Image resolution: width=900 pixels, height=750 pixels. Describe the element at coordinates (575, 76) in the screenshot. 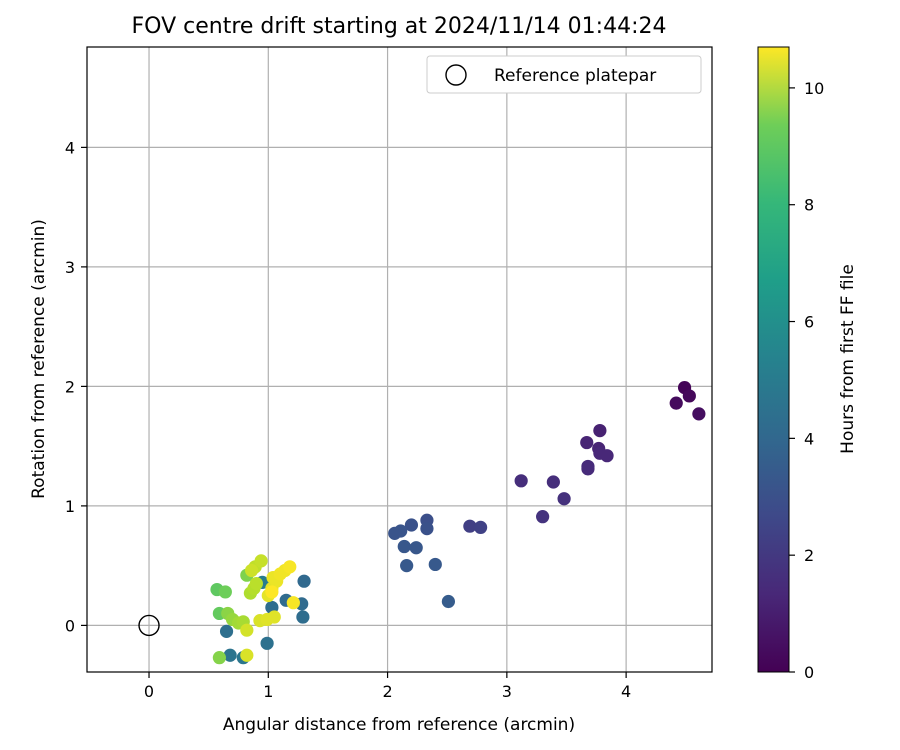

I see `legend-label: Reference platepar` at that location.